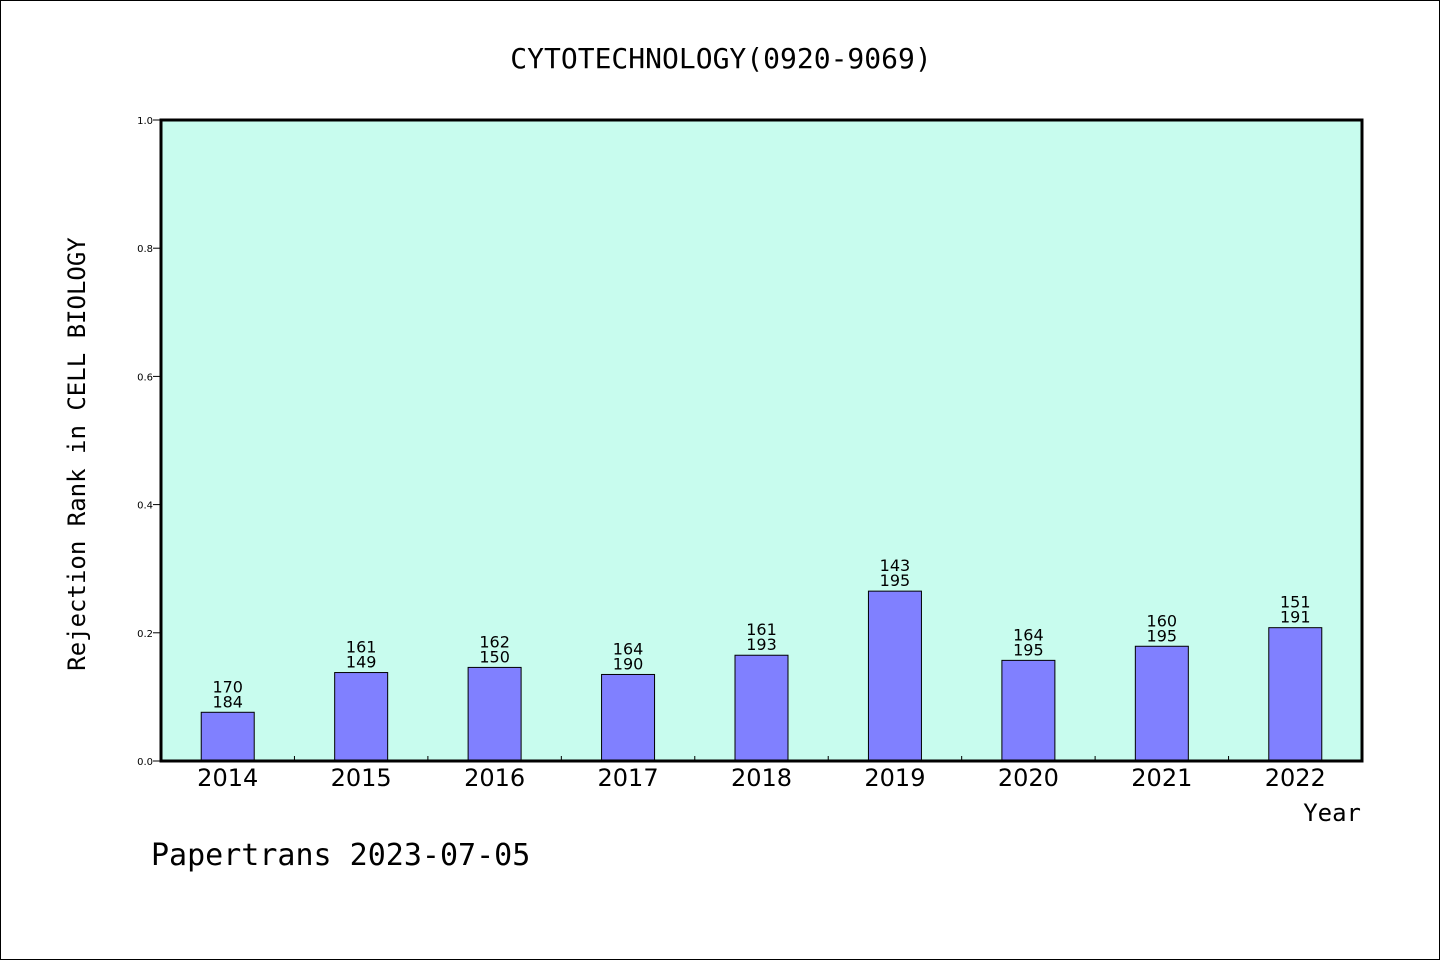 This screenshot has height=961, width=1440. What do you see at coordinates (494, 641) in the screenshot?
I see `bar-label-top: 162` at bounding box center [494, 641].